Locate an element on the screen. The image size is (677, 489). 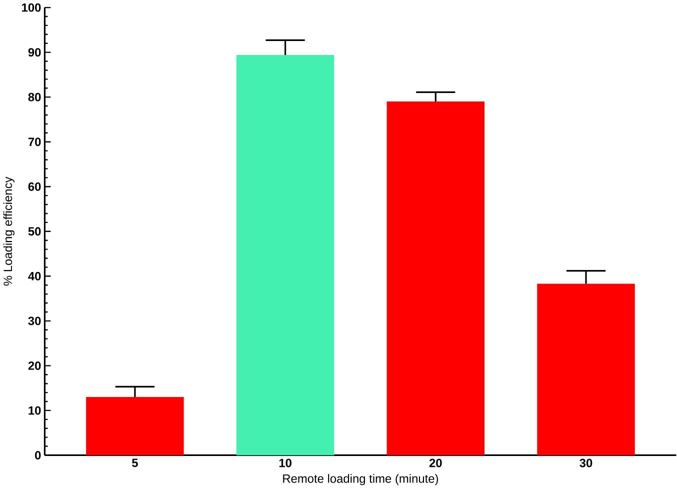
y-tick-label: 100 is located at coordinates (31, 8).